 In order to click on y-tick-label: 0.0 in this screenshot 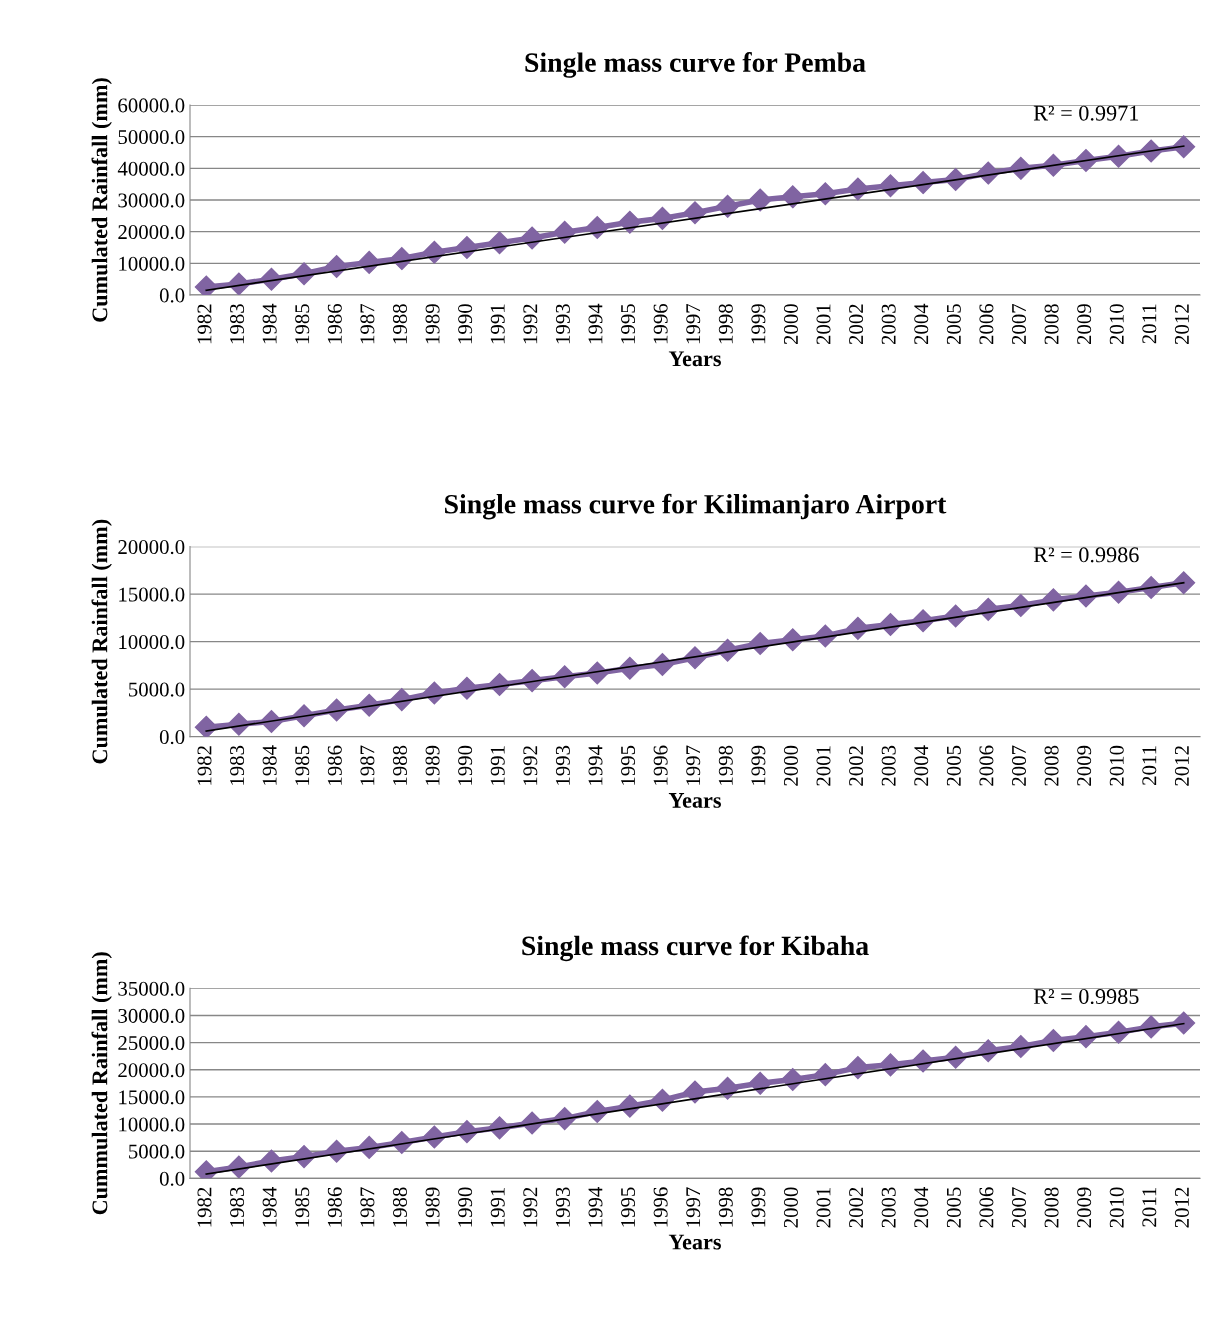, I will do `click(172, 737)`.